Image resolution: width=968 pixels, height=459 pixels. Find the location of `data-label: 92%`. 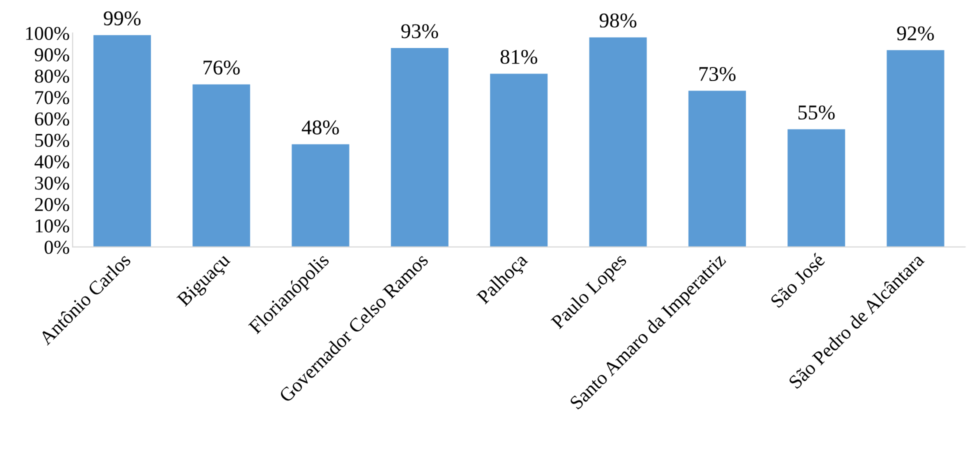

data-label: 92% is located at coordinates (915, 33).